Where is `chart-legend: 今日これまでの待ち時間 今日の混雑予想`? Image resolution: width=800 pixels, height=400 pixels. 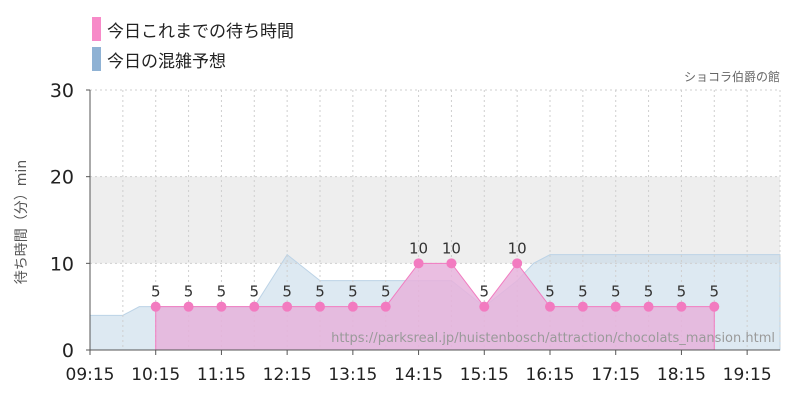 chart-legend: 今日これまでの待ち時間 今日の混雑予想 is located at coordinates (193, 44).